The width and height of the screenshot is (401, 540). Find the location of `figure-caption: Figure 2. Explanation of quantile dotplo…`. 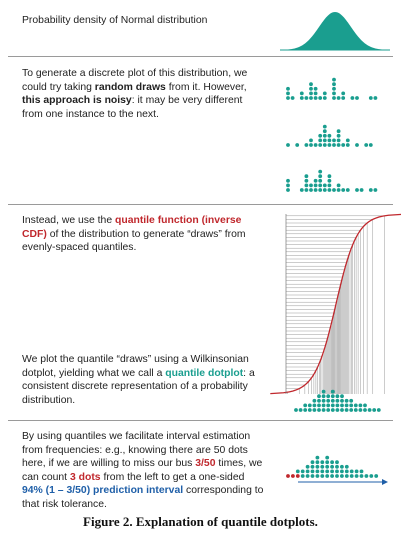

figure-caption: Figure 2. Explanation of quantile dotplo… is located at coordinates (200, 521).